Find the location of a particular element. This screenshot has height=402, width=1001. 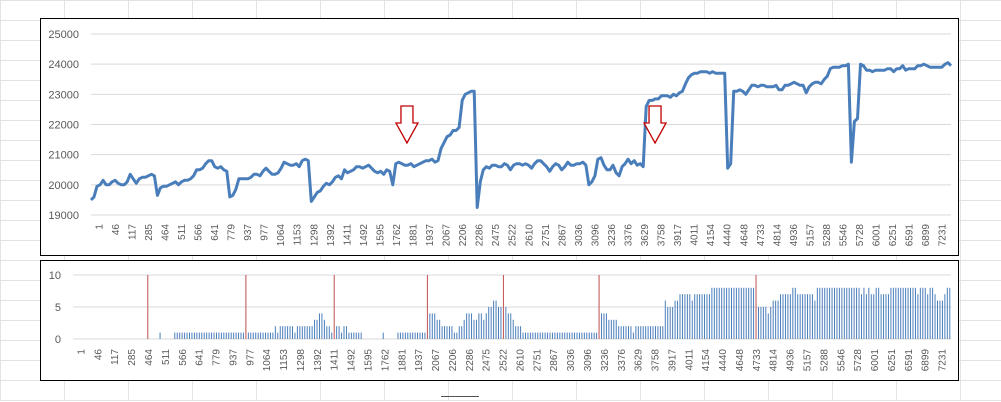

y-tick-label: 24000 is located at coordinates (63, 65).